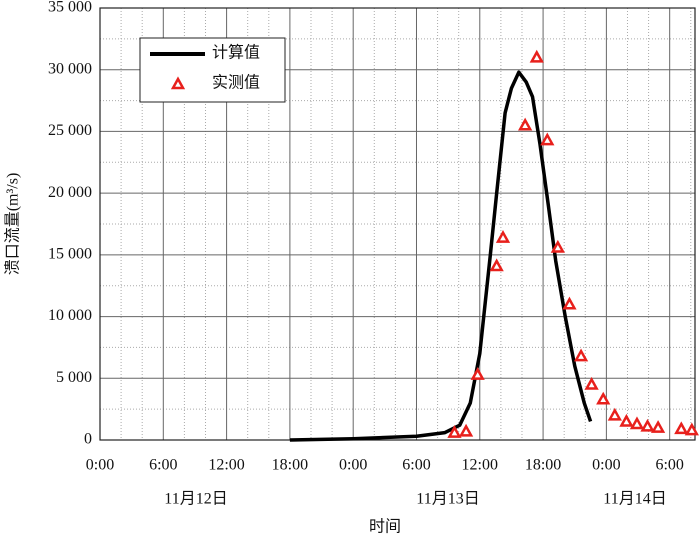  Describe the element at coordinates (178, 83) in the screenshot. I see `legend-marker` at that location.